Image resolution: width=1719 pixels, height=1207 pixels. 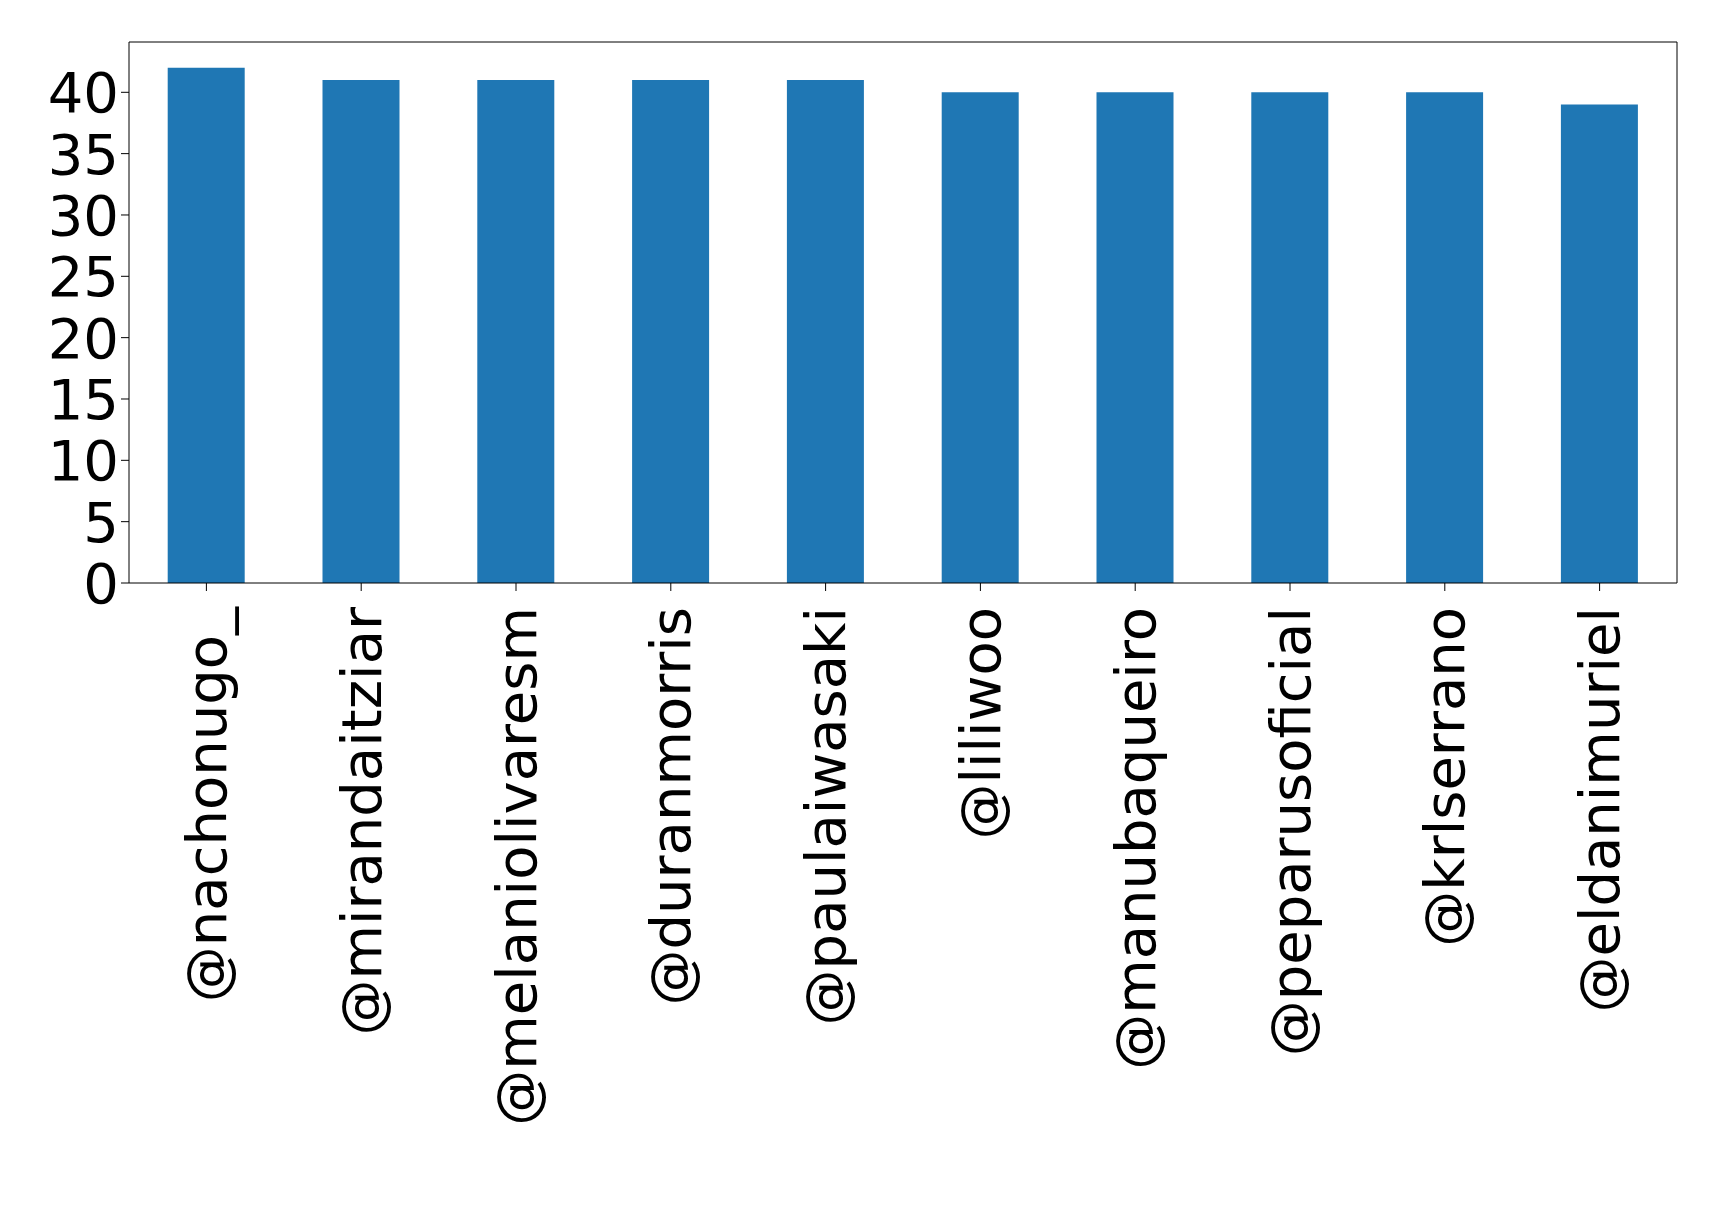 I want to click on x-tick-label: @krlserrano, so click(x=1445, y=777).